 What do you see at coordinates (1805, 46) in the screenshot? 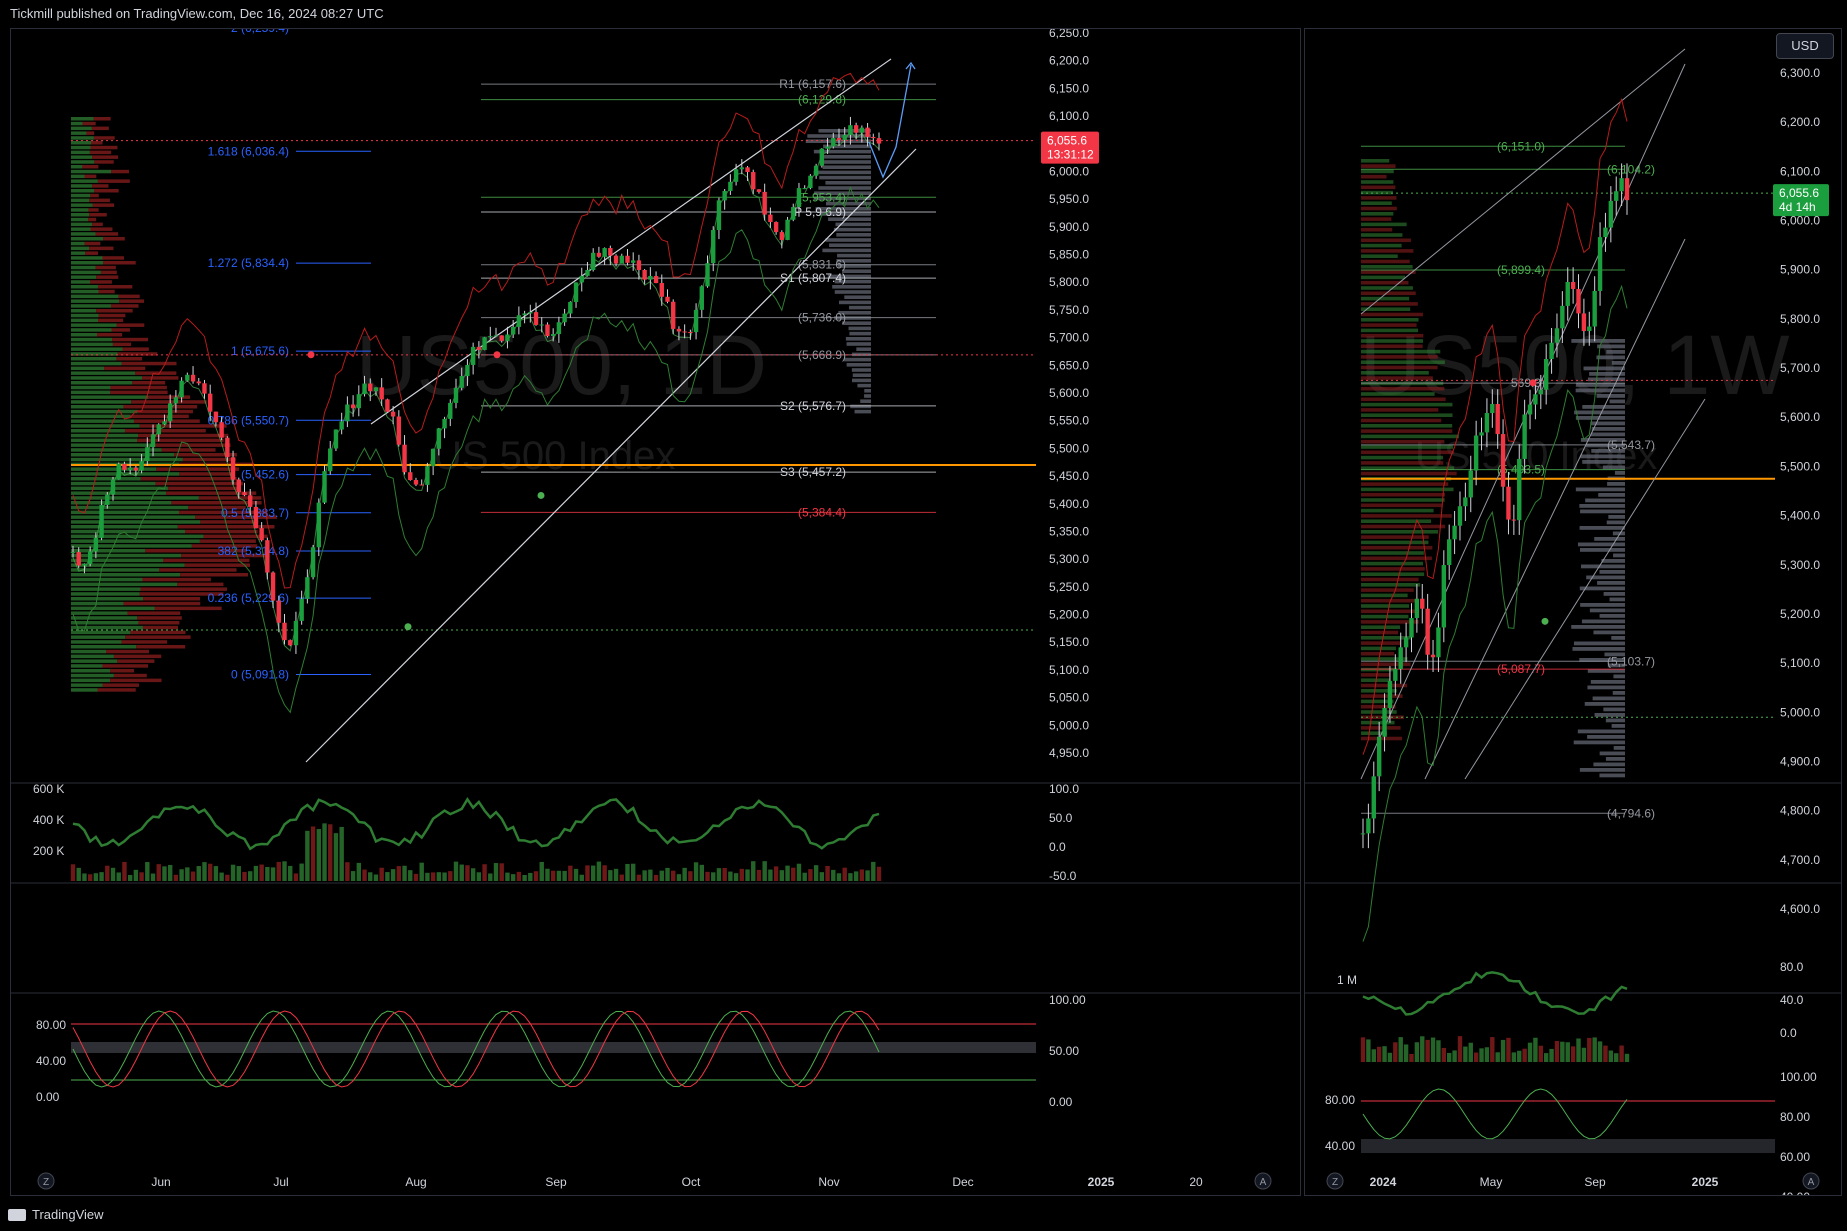
I see `currency-button: USD` at bounding box center [1805, 46].